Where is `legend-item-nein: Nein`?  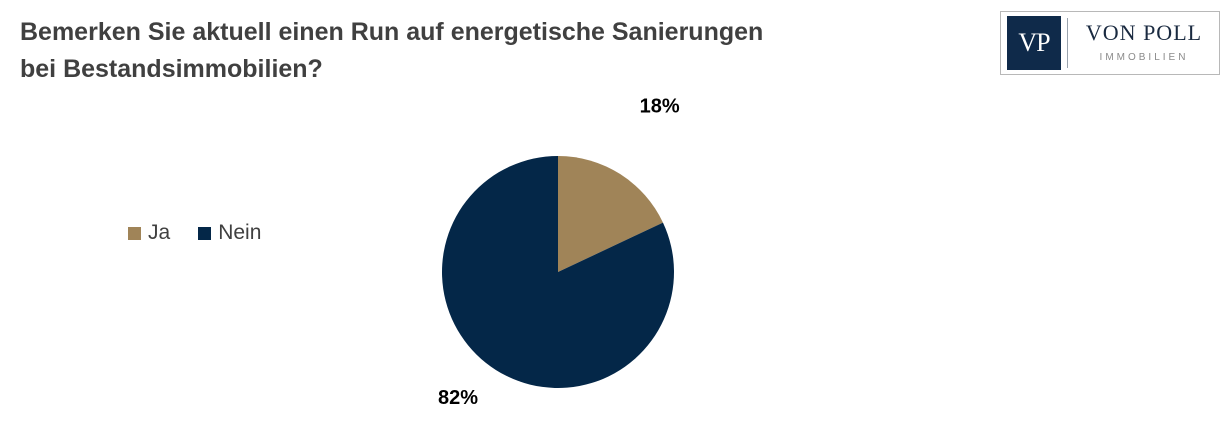
legend-item-nein: Nein is located at coordinates (229, 233).